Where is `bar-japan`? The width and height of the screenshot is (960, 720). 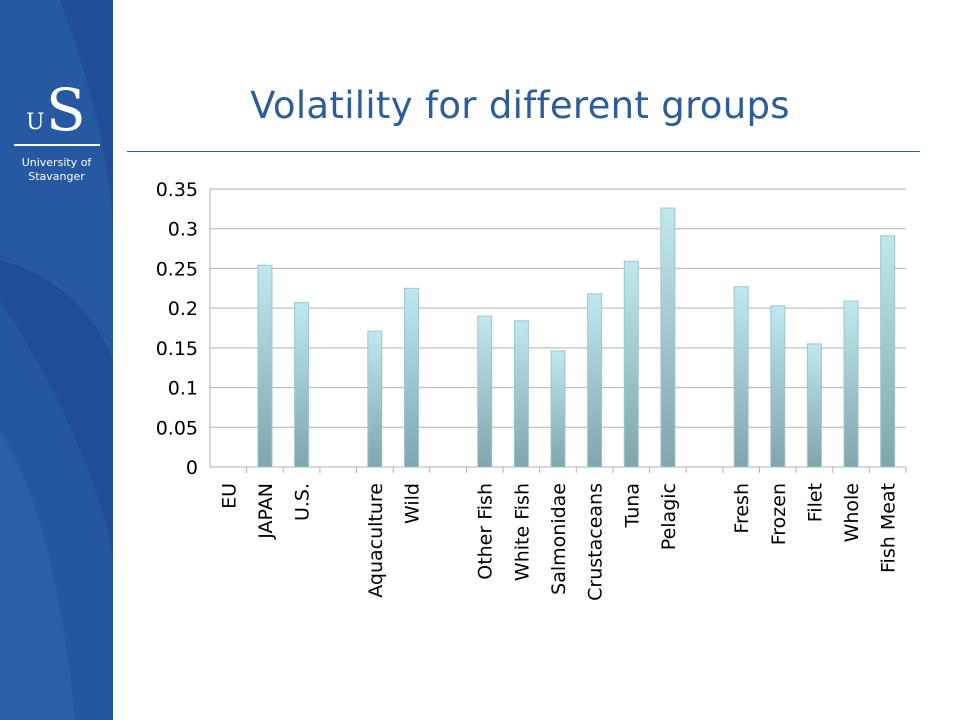 bar-japan is located at coordinates (265, 366).